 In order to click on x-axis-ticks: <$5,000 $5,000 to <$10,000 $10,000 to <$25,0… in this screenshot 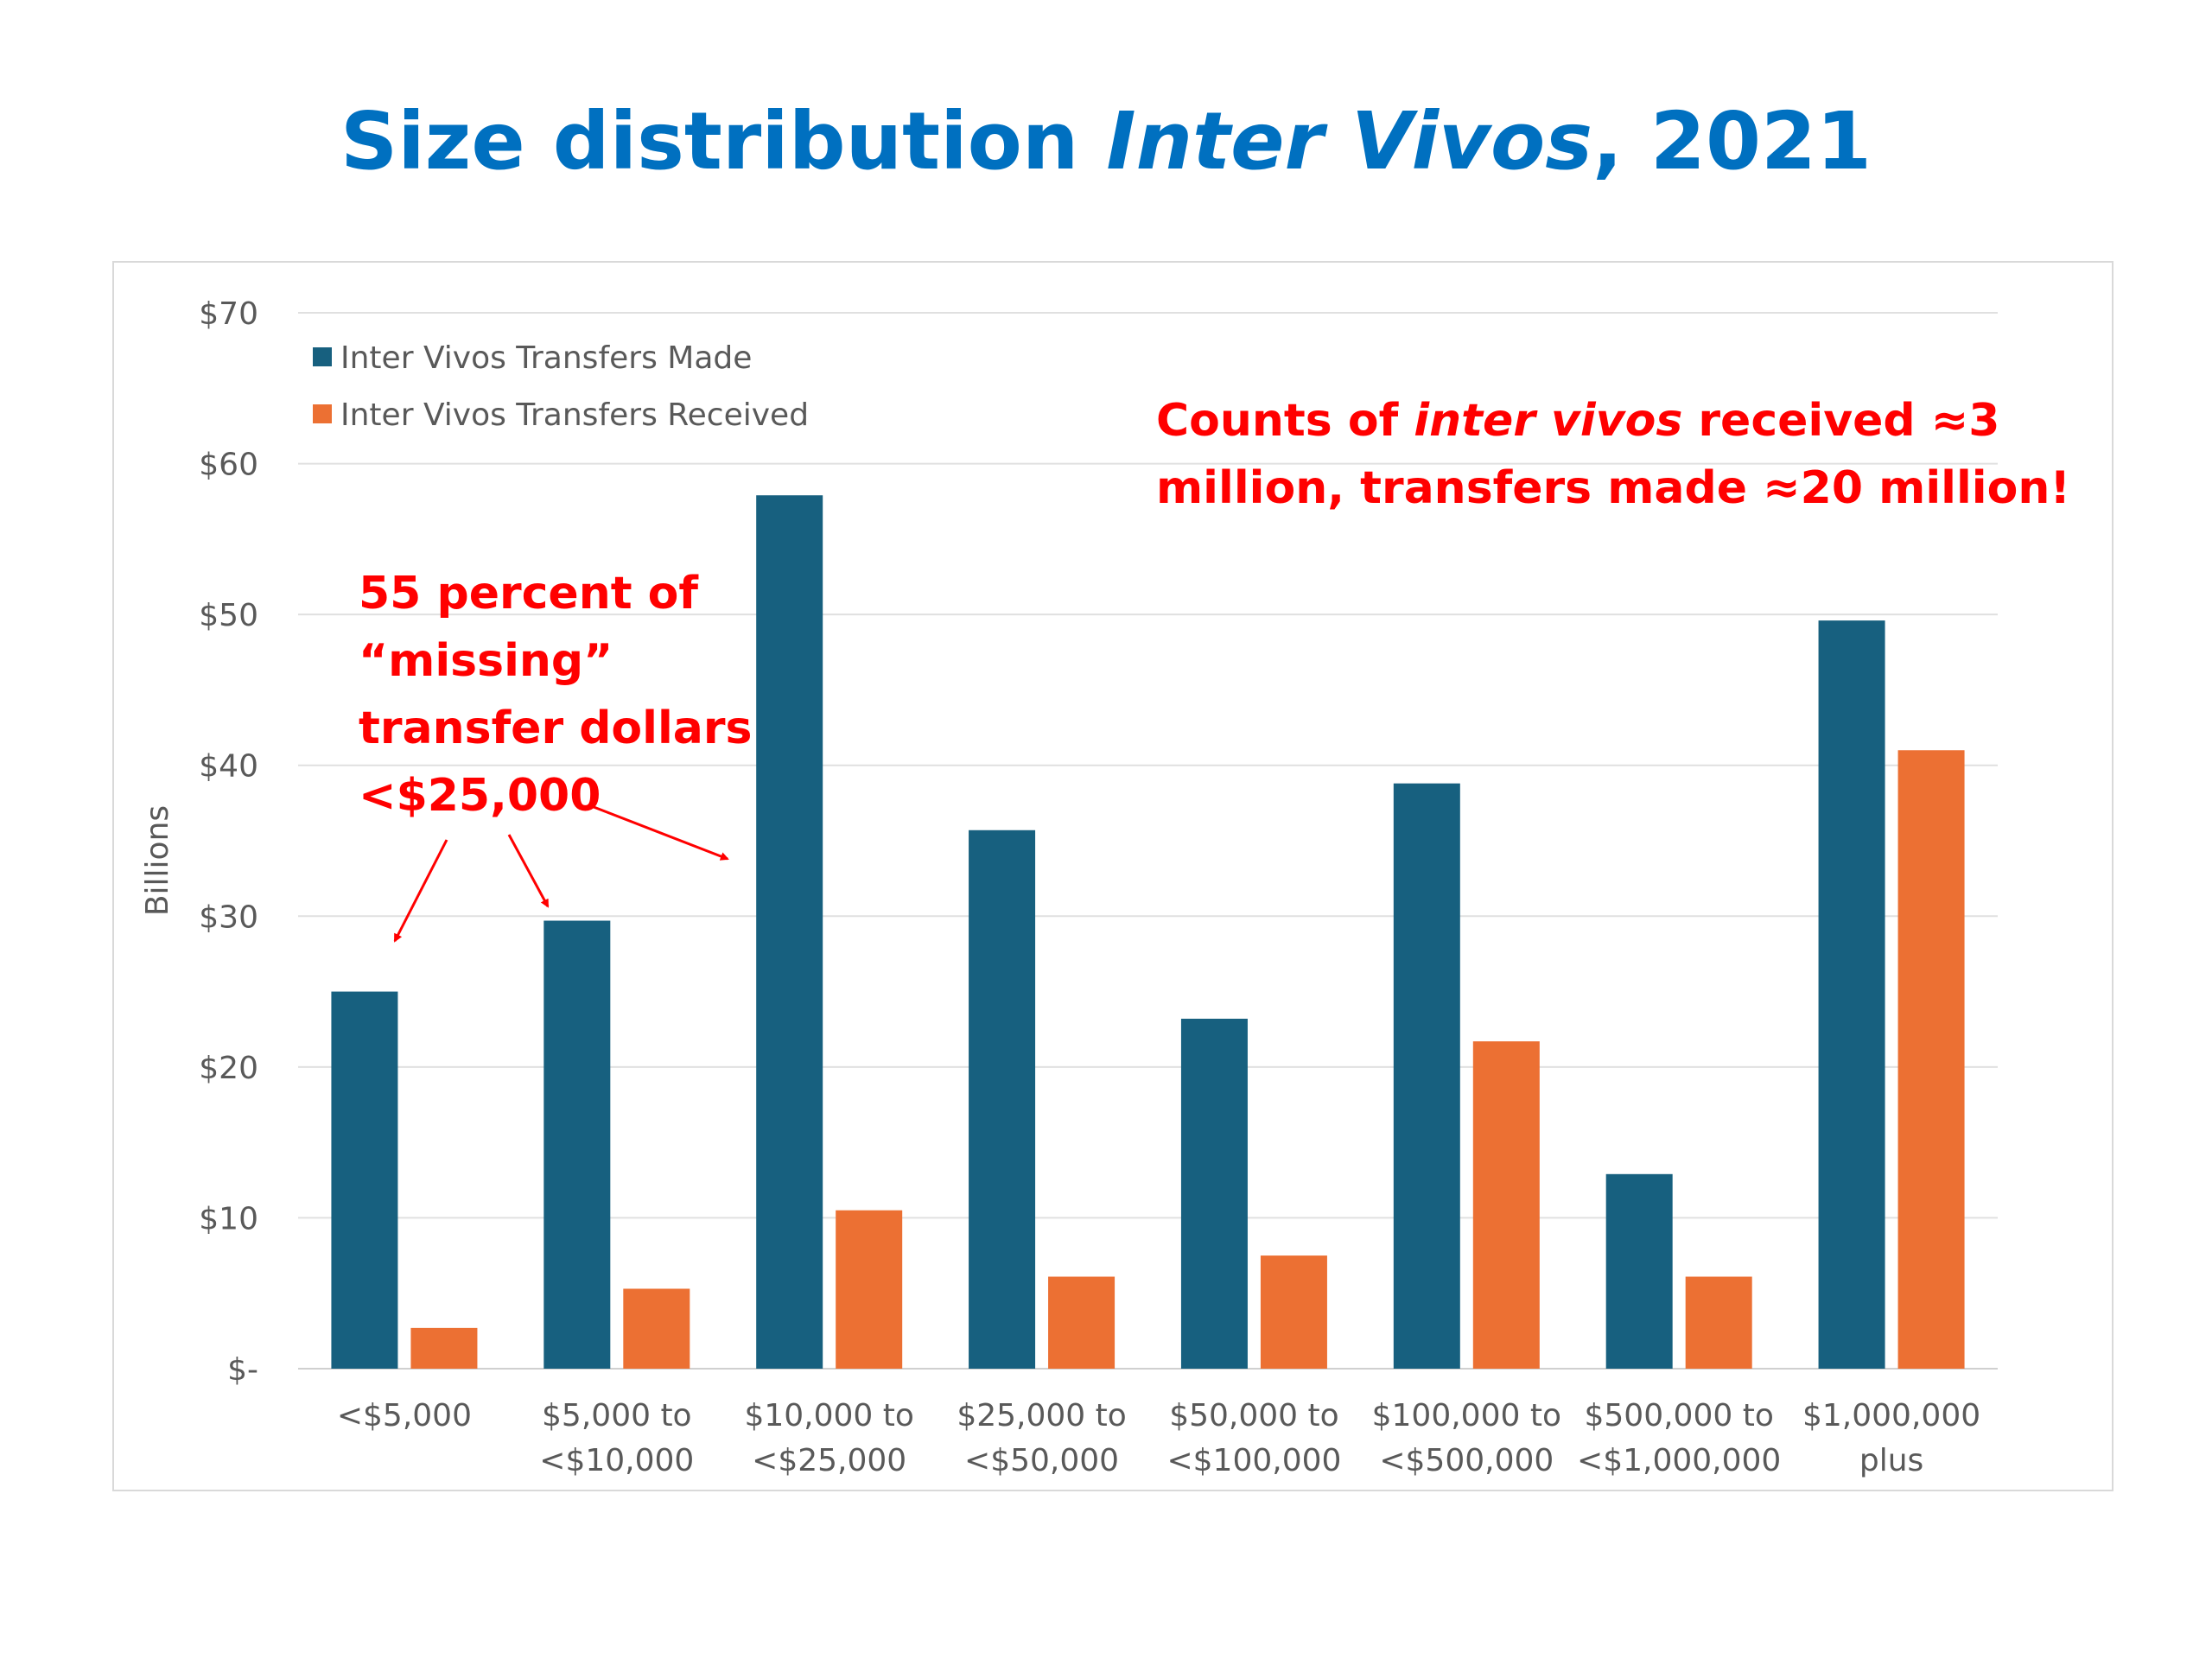, I will do `click(1158, 1438)`.